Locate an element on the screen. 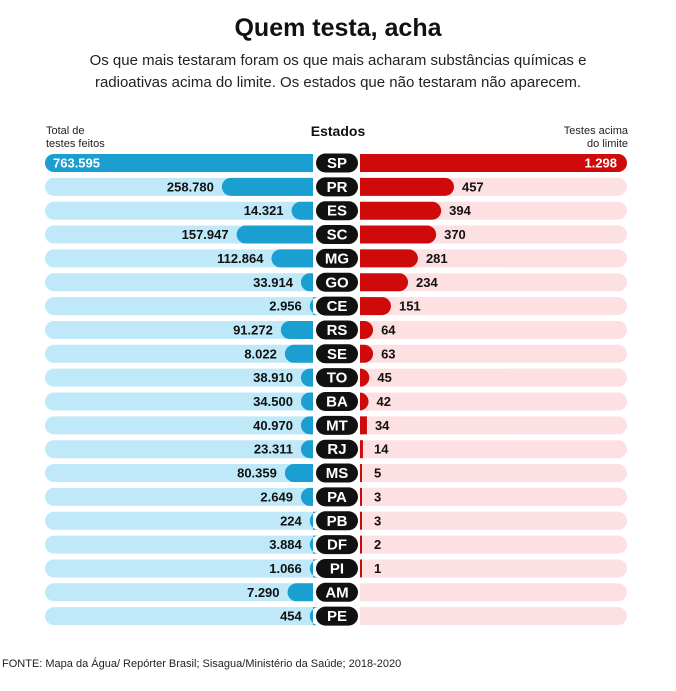 This screenshot has width=676, height=691. left-value-mt: 40.970 is located at coordinates (273, 425).